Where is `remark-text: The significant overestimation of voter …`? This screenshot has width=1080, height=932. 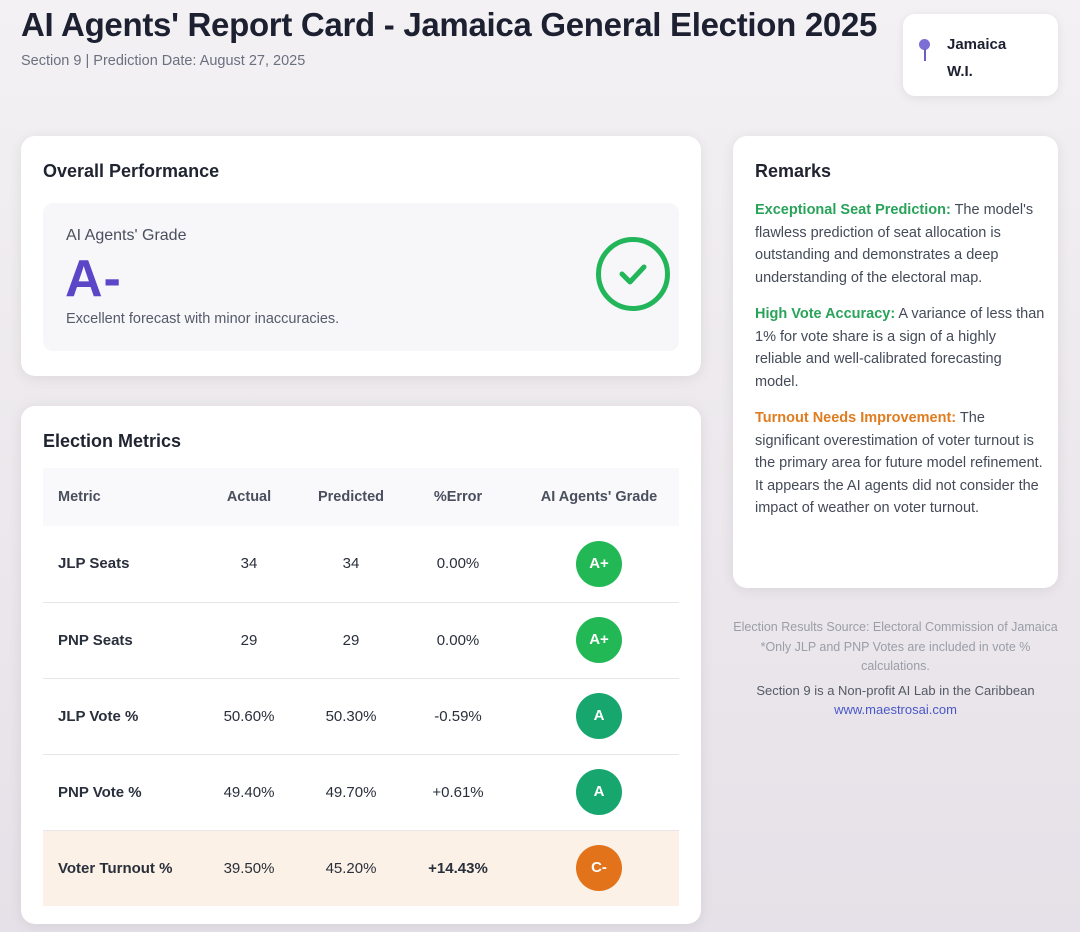
remark-text: The significant overestimation of voter … is located at coordinates (899, 463).